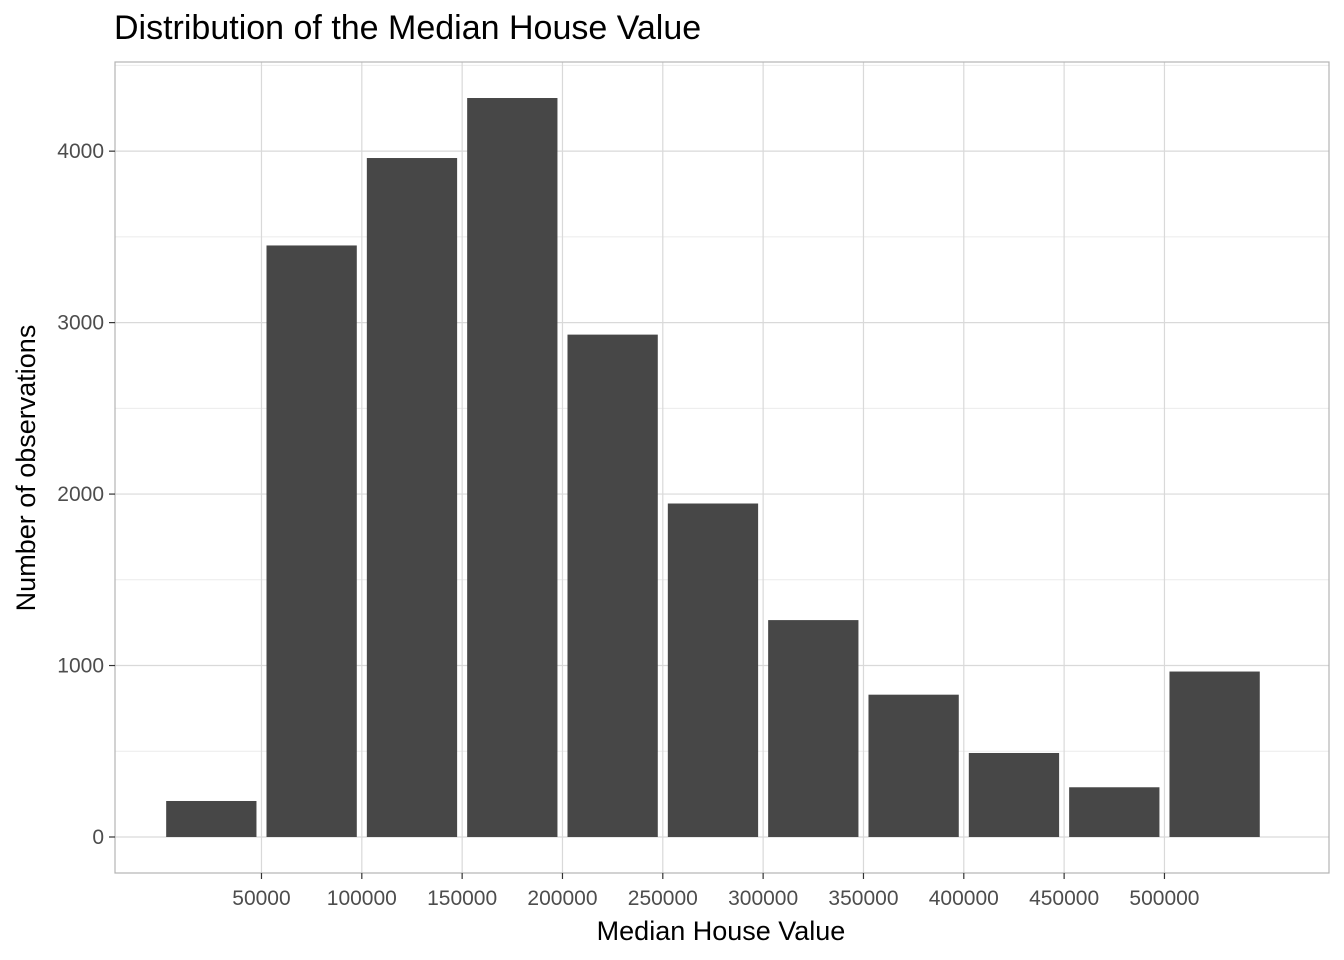  Describe the element at coordinates (80, 151) in the screenshot. I see `y-tick-label: 4000` at that location.